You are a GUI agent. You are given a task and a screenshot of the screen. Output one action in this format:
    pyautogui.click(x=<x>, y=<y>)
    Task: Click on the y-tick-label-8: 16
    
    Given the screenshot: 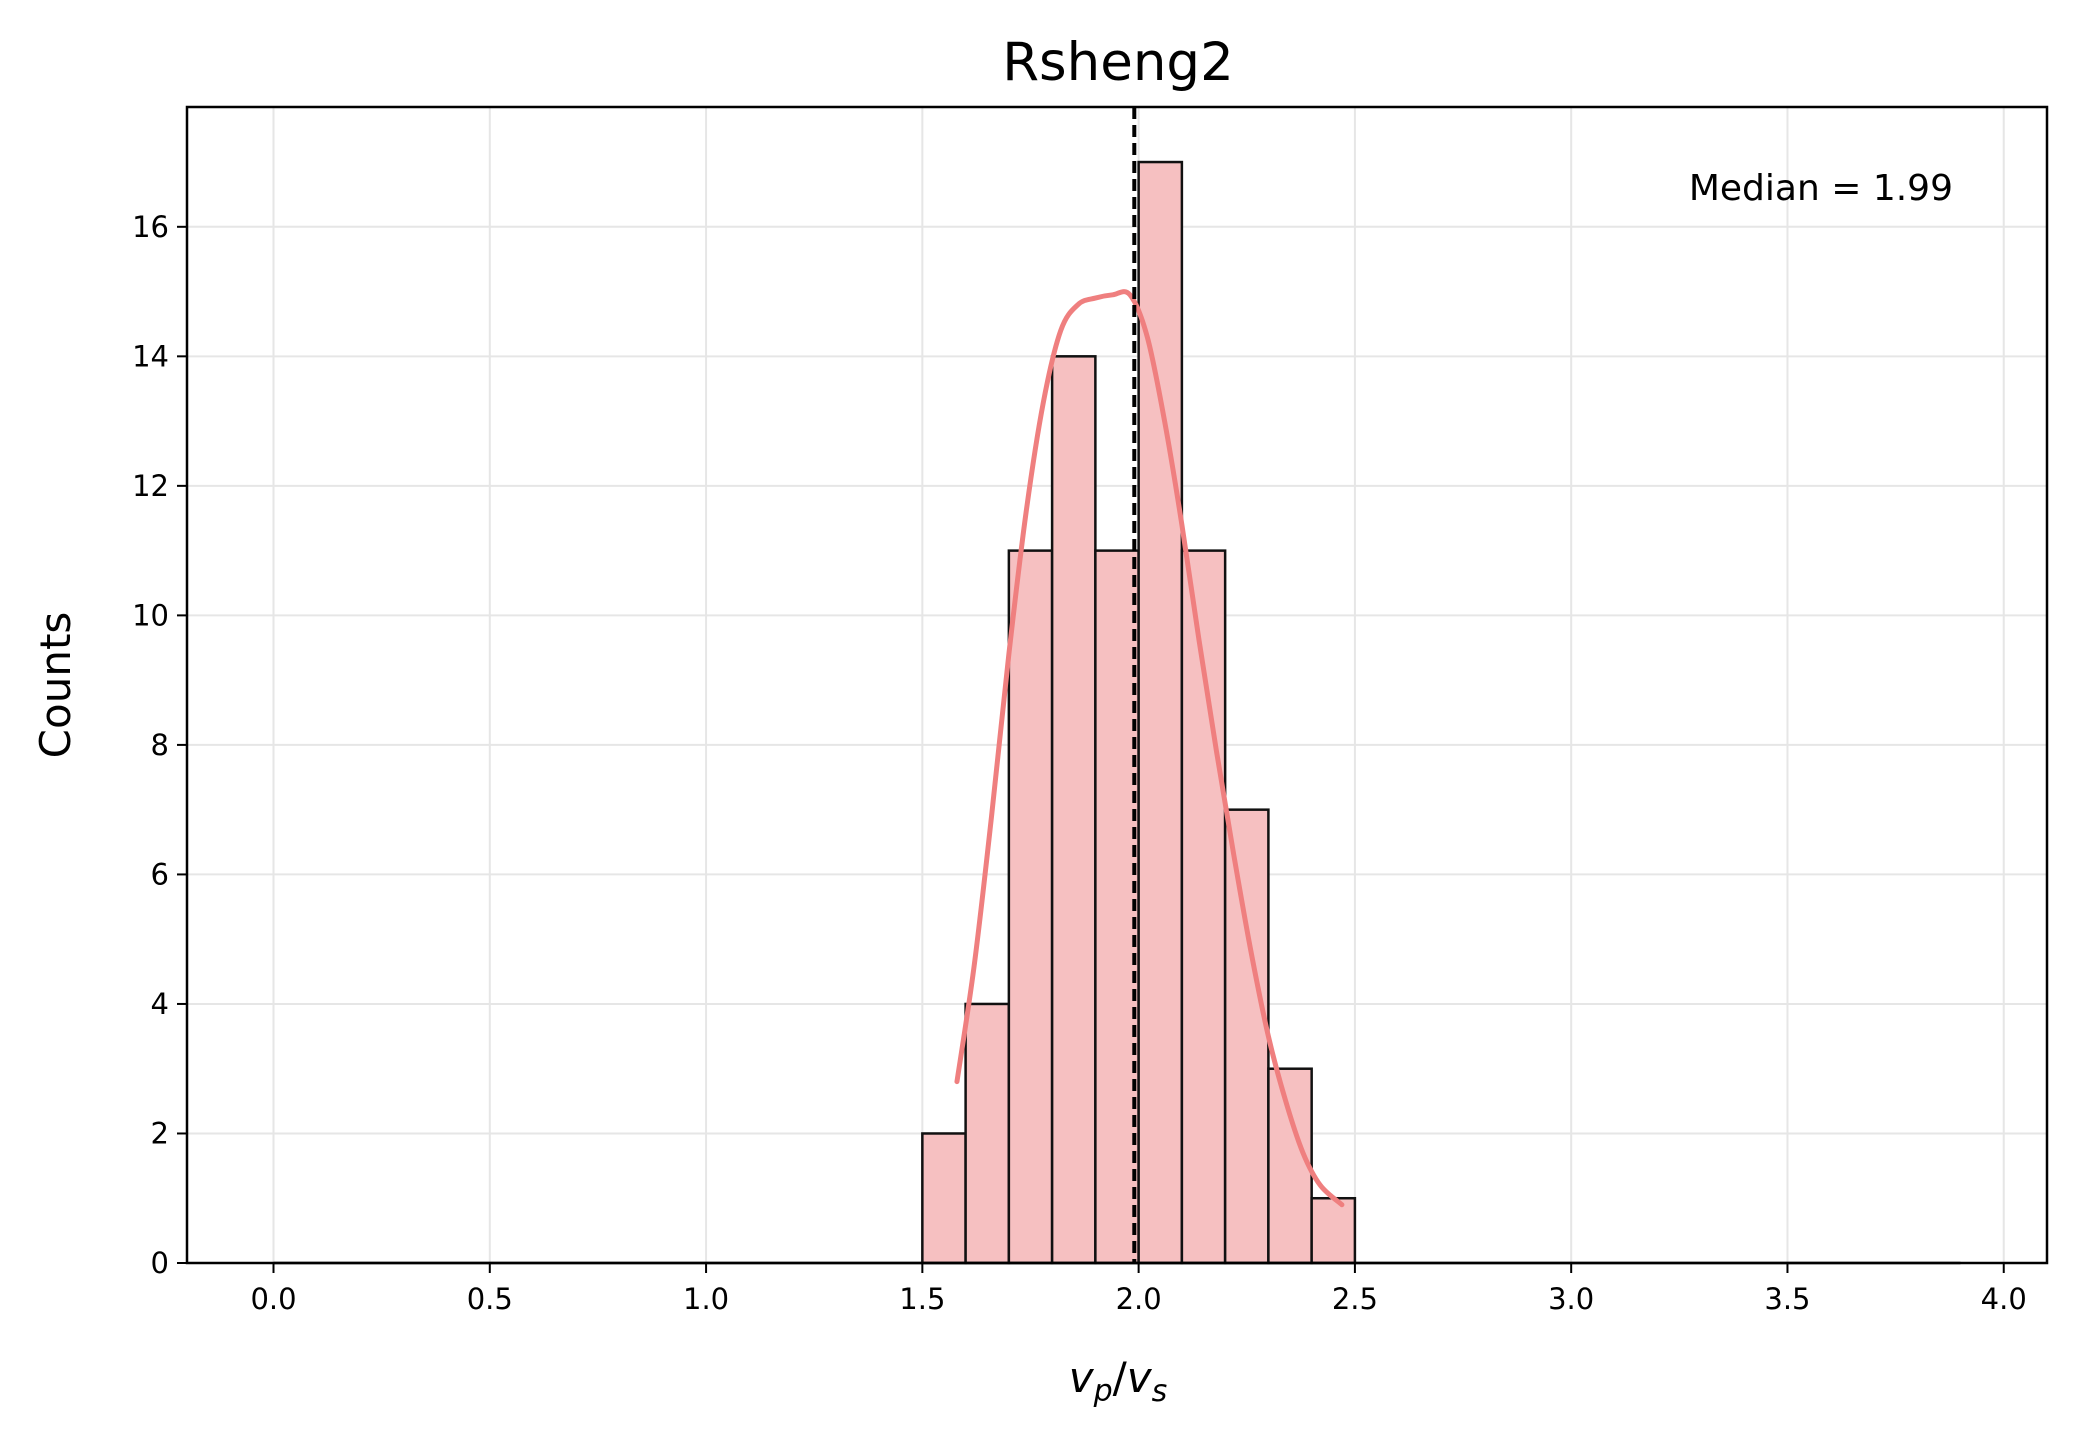 What is the action you would take?
    pyautogui.click(x=150, y=227)
    